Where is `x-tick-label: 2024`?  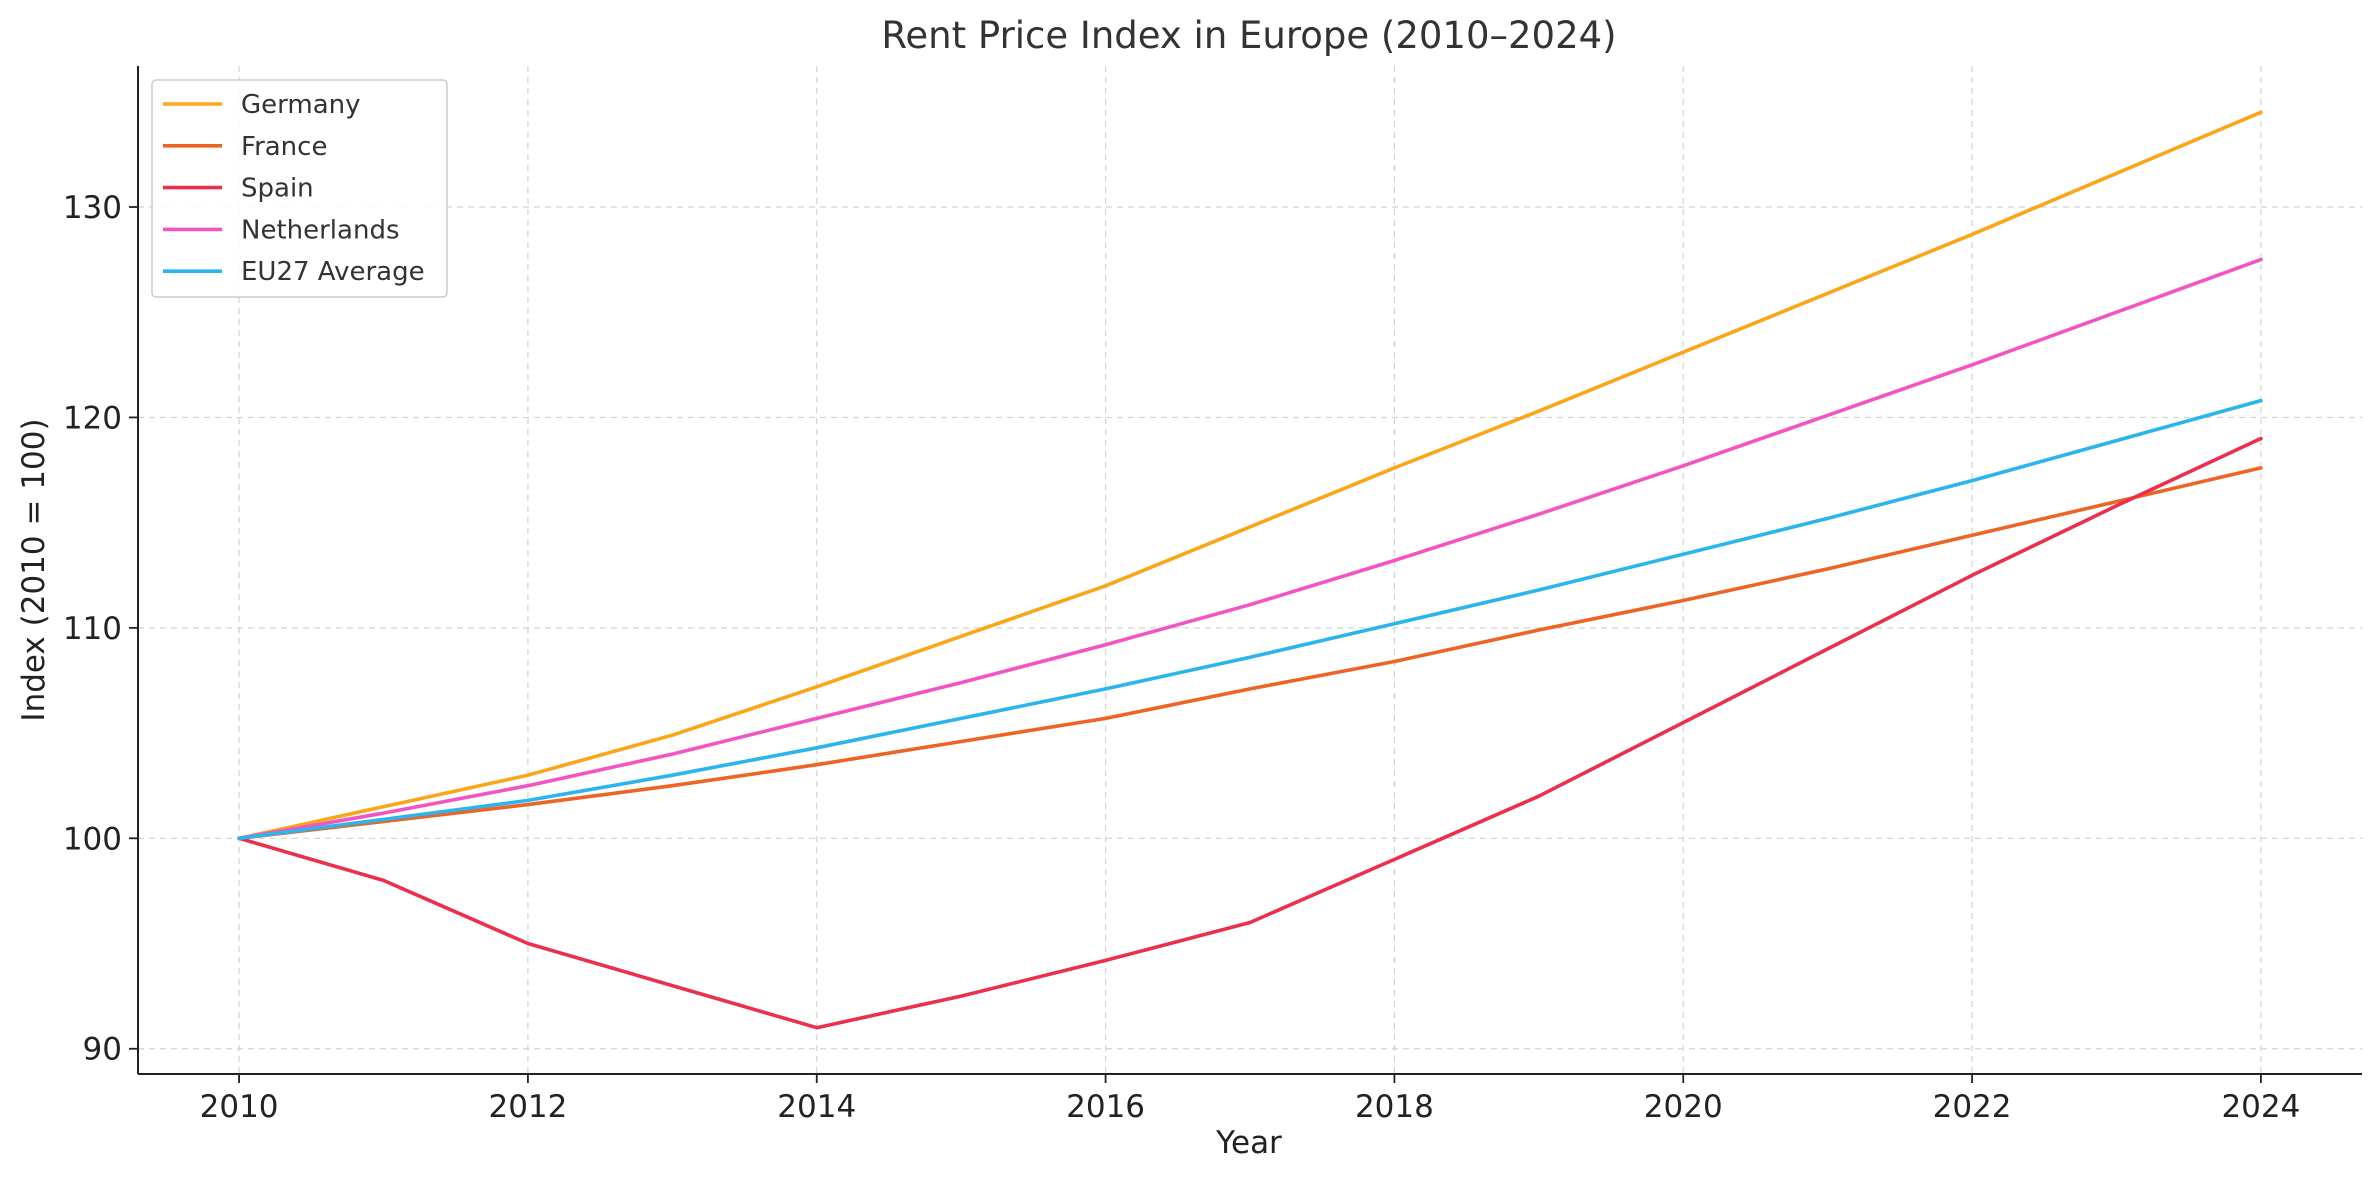
x-tick-label: 2024 is located at coordinates (2260, 1107).